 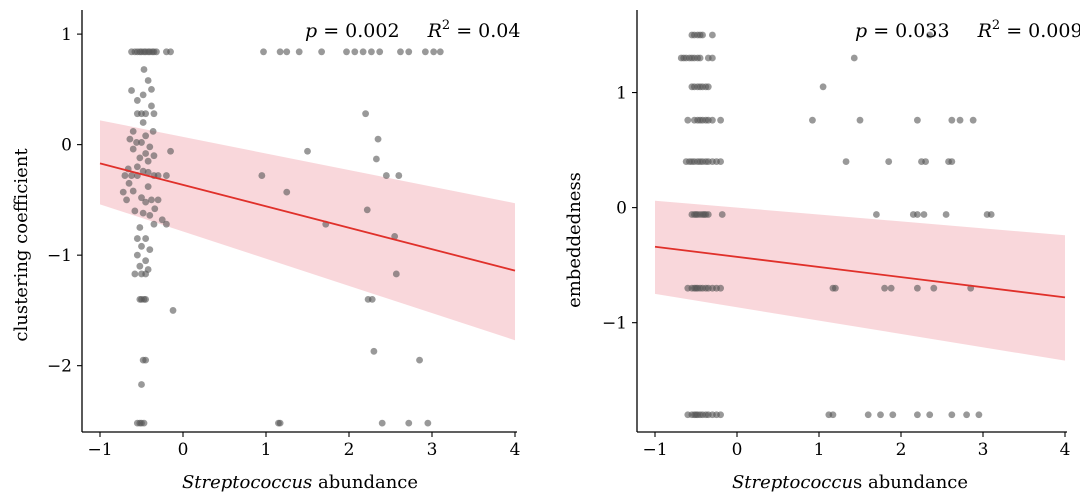 What do you see at coordinates (614, 324) in the screenshot?
I see `embeddedness-y-tick-label: −1` at bounding box center [614, 324].